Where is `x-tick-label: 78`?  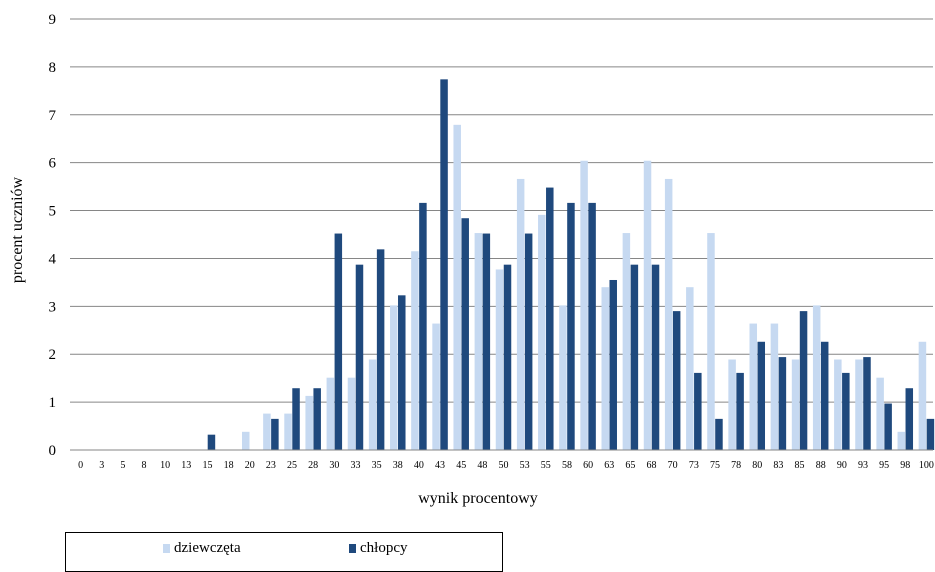
x-tick-label: 78 is located at coordinates (736, 465).